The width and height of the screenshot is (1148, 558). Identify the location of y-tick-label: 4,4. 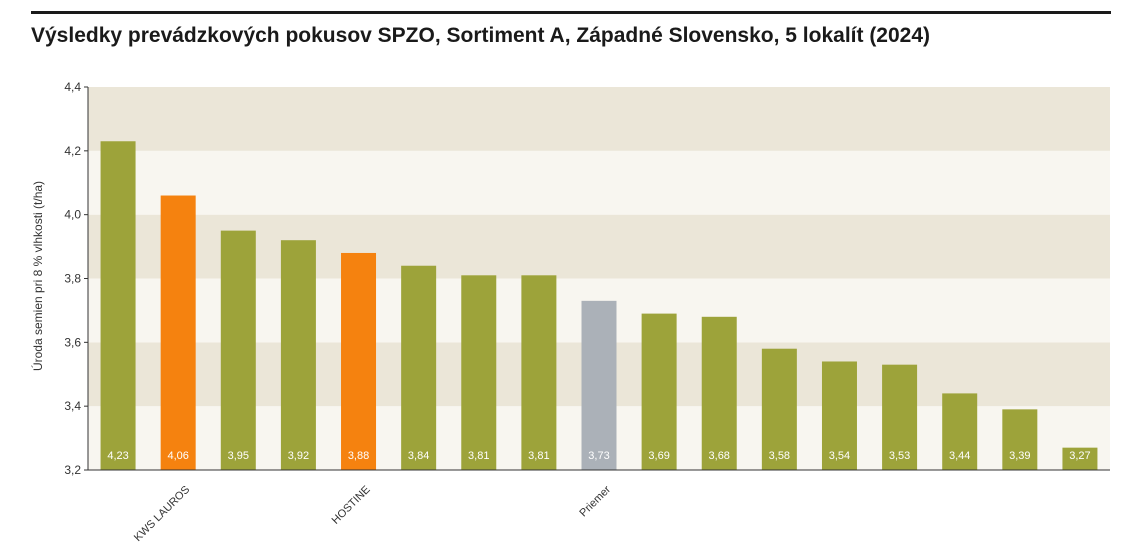
(72, 87).